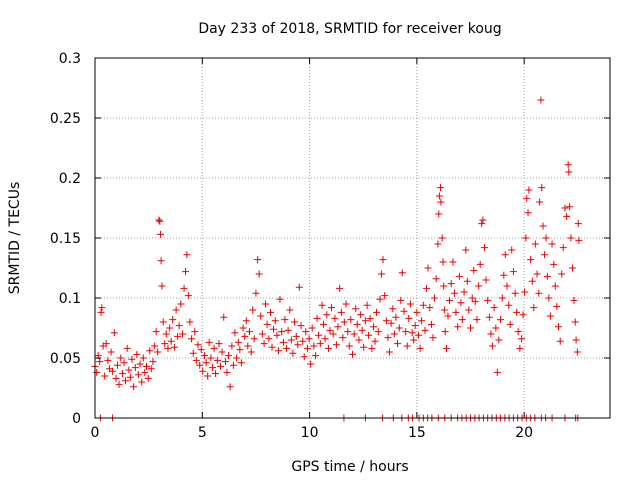  I want to click on x-tick-label: 10, so click(310, 433).